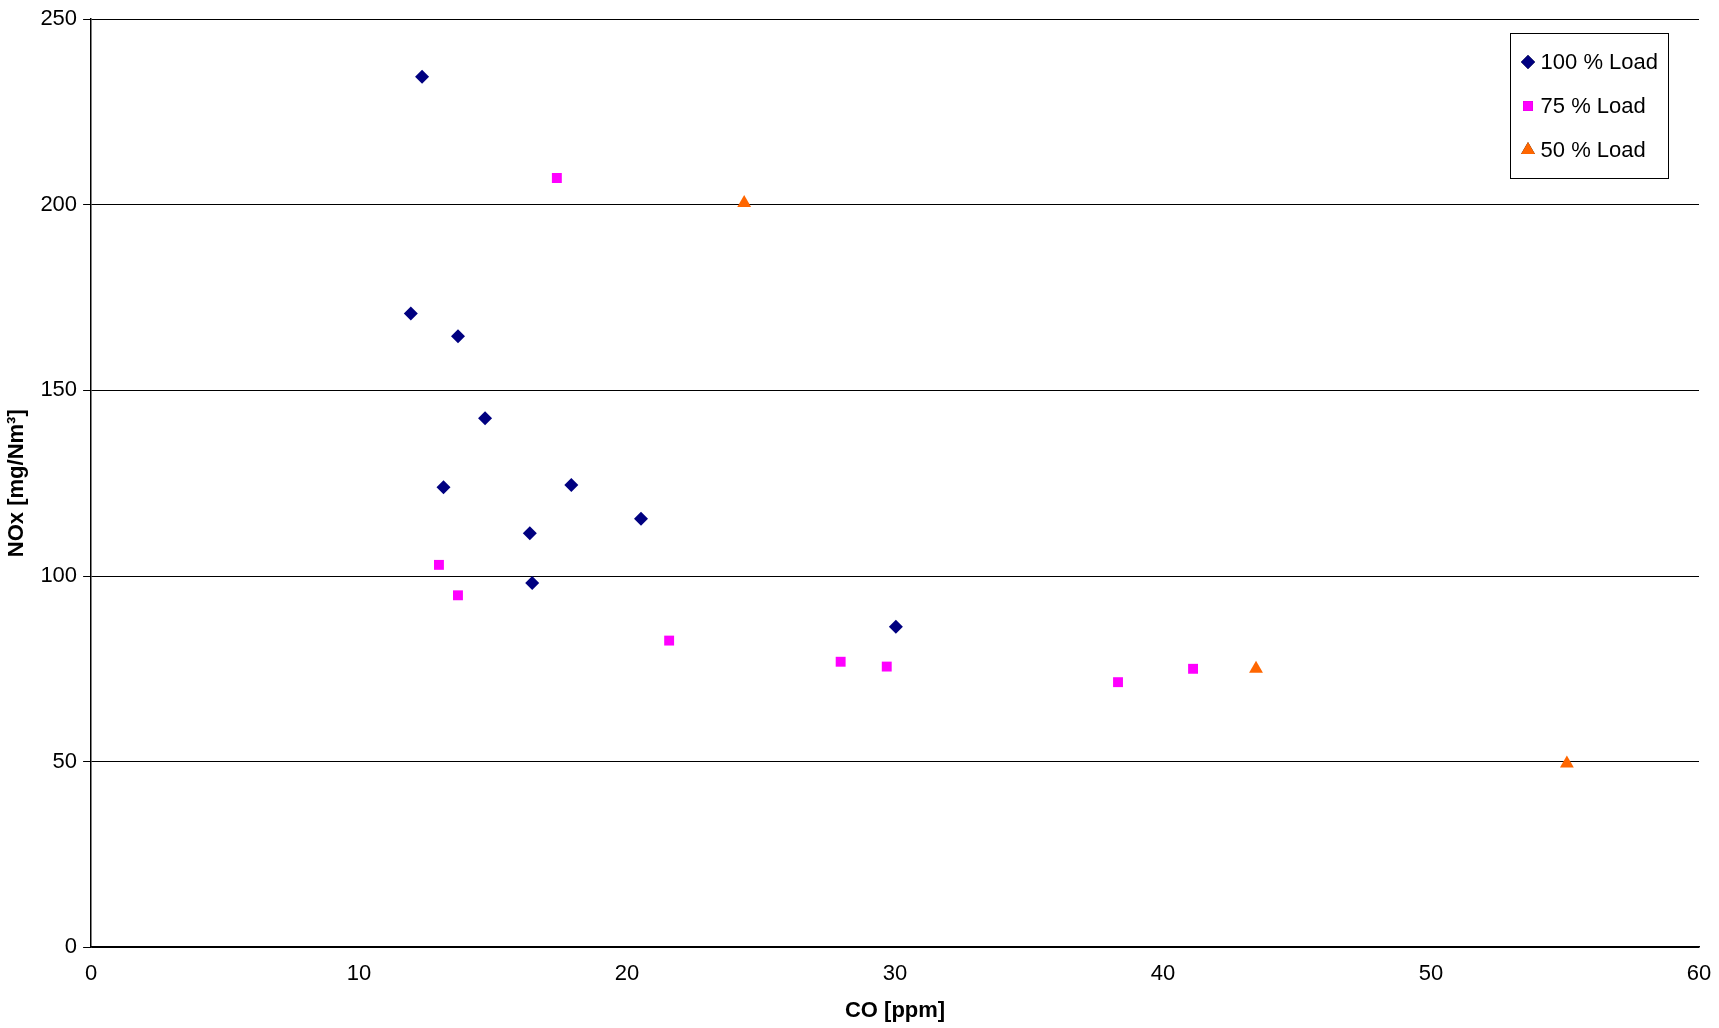 The image size is (1719, 1028). I want to click on x-tick-label: 20, so click(627, 973).